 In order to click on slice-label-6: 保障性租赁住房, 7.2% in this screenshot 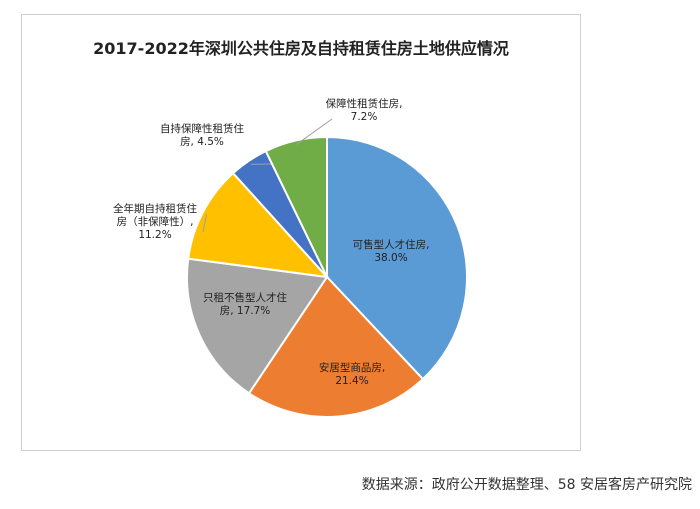, I will do `click(364, 110)`.